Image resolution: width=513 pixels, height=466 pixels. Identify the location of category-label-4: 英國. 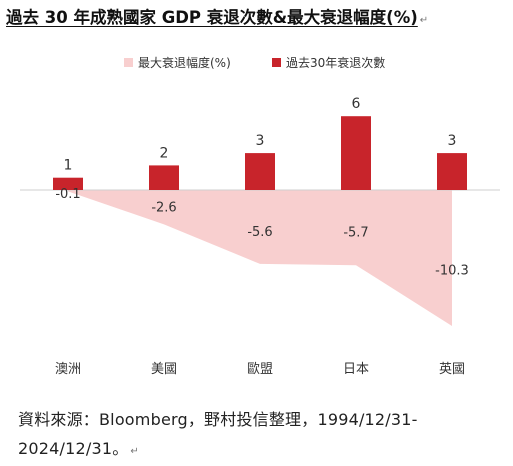
(452, 369).